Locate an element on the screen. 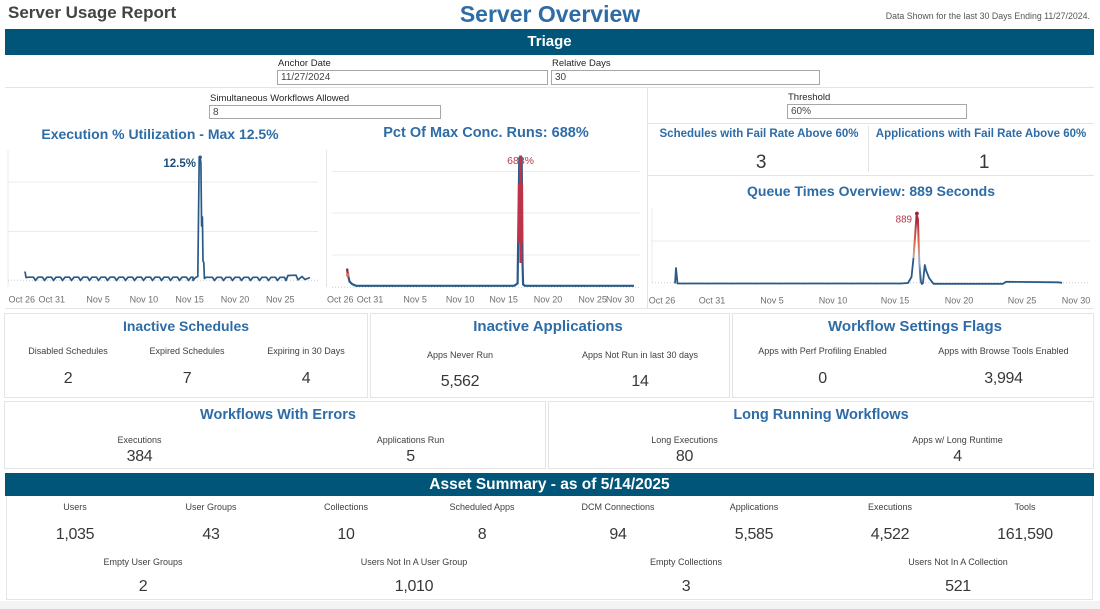  svg-text: 12.5% is located at coordinates (179, 164).